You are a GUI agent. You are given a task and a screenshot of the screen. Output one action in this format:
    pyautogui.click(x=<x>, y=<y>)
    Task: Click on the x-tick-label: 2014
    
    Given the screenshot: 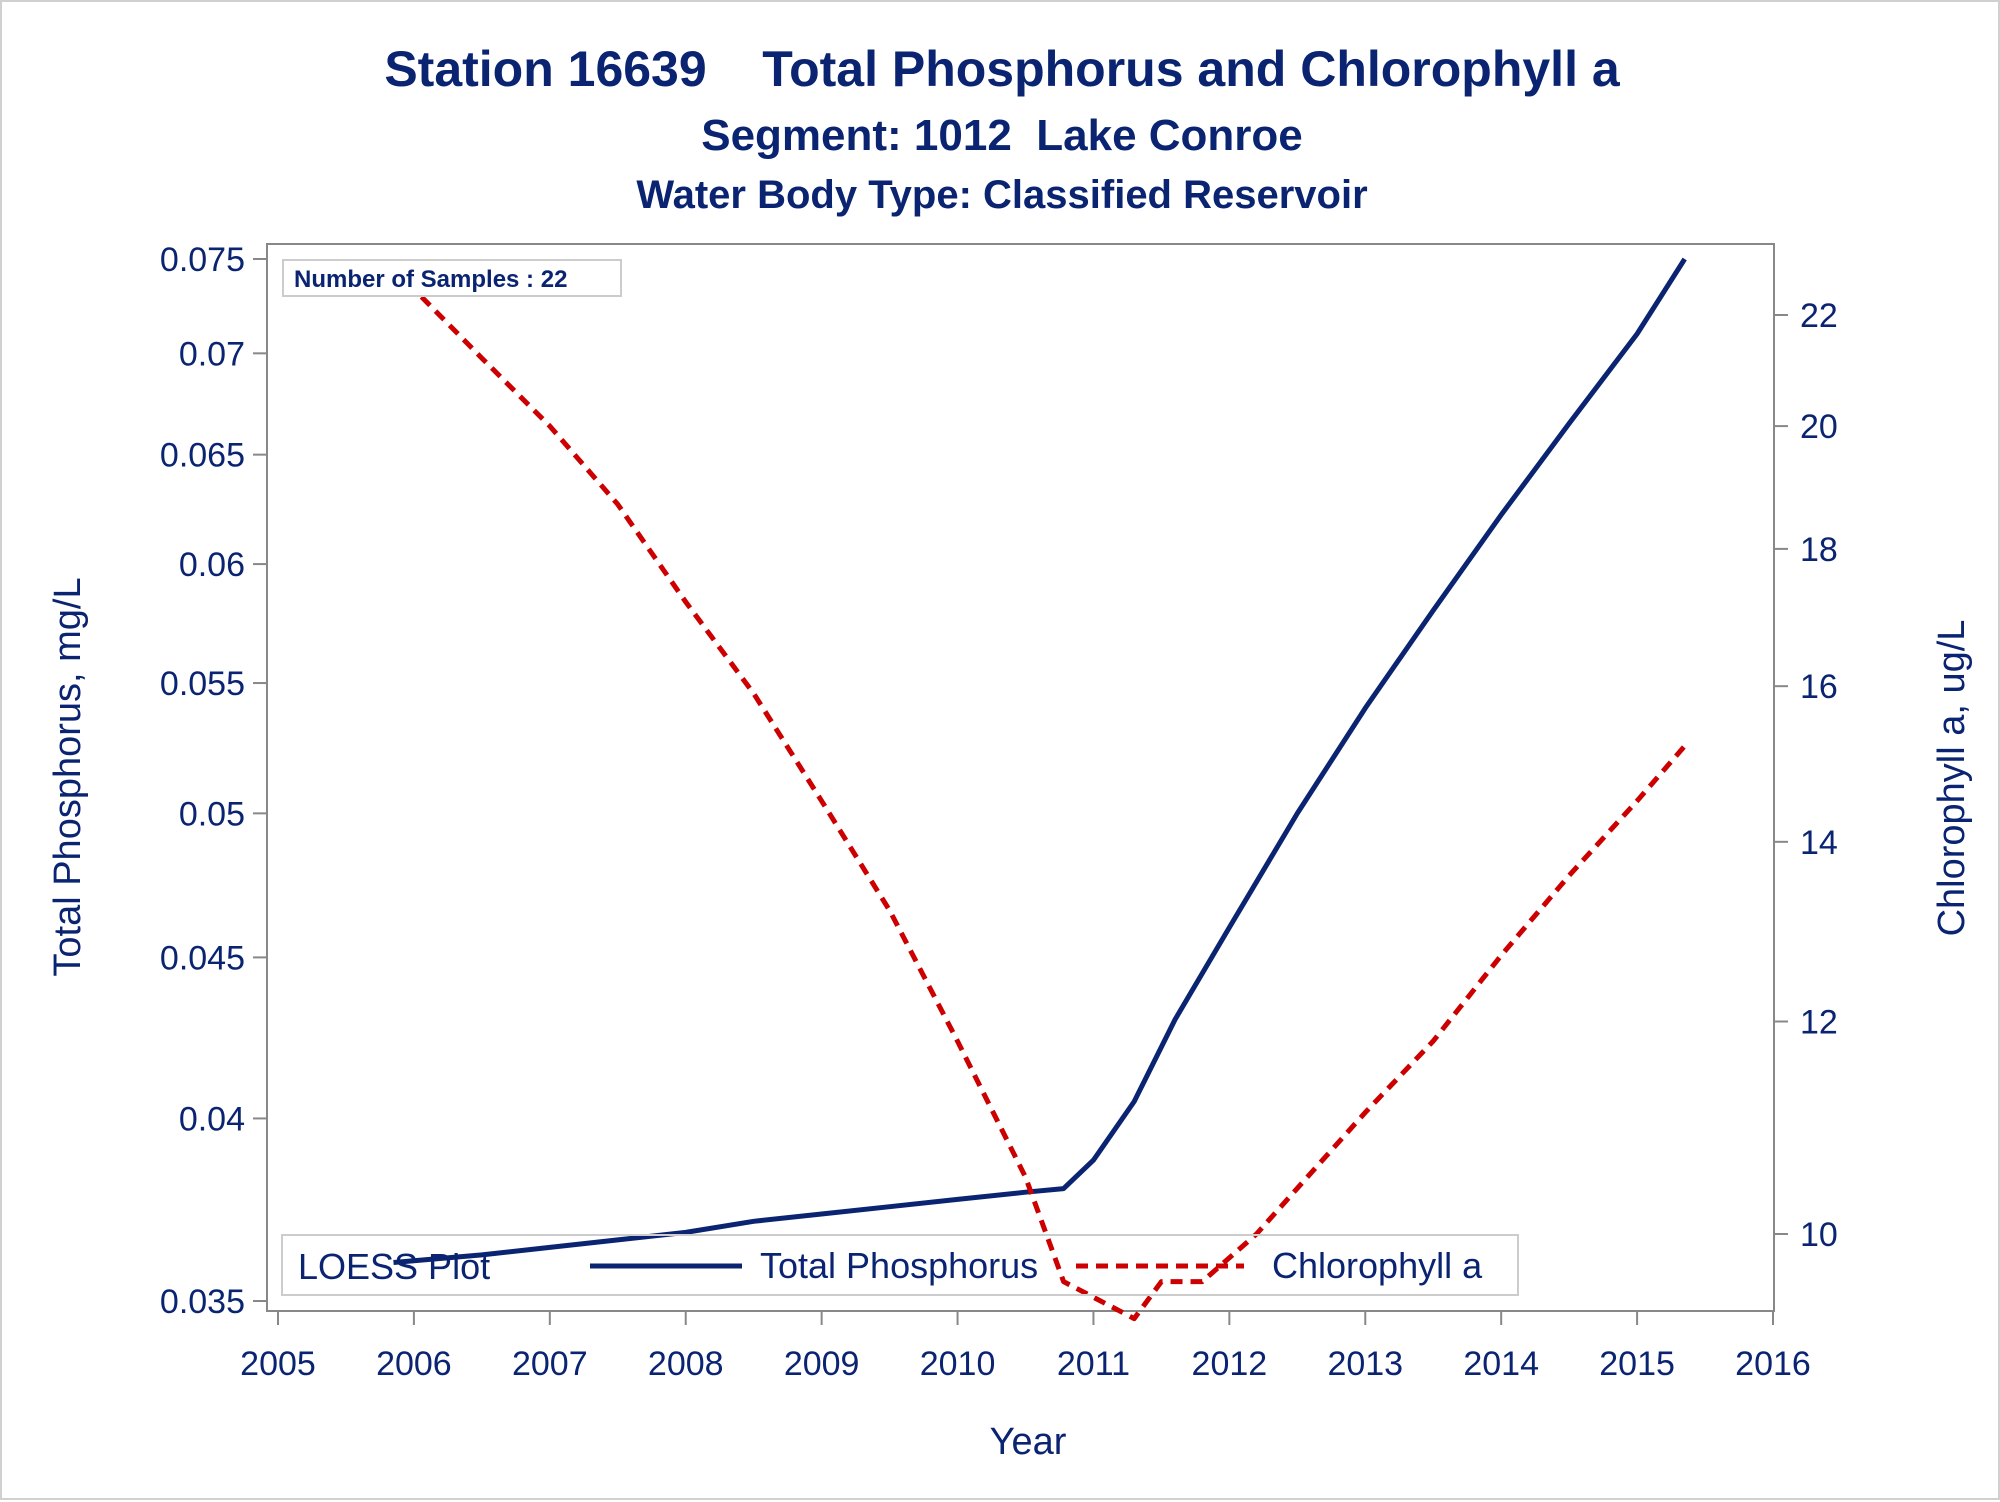 What is the action you would take?
    pyautogui.click(x=1501, y=1364)
    